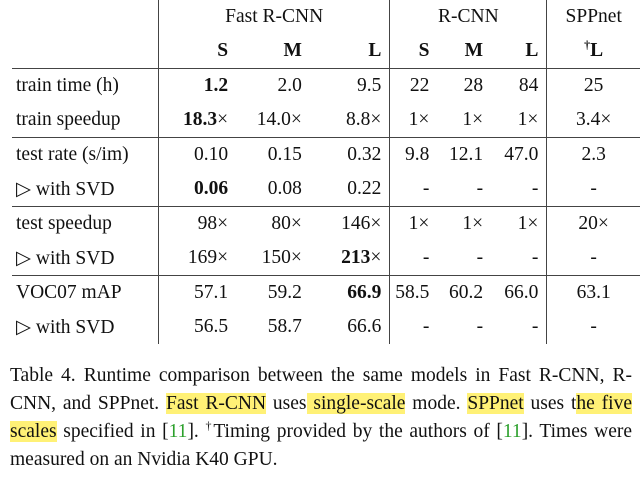 The image size is (640, 481). I want to click on table-row: ▷ with SVD 56.5 58.7 66.6 - - - -, so click(326, 327).